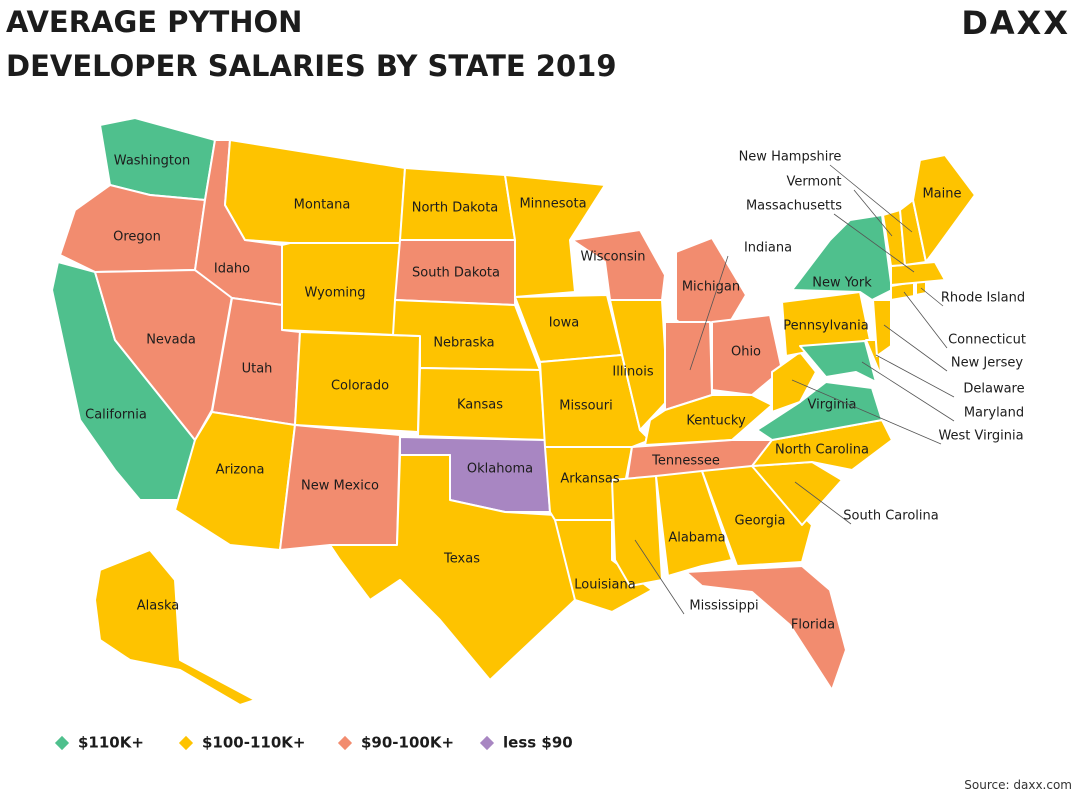  I want to click on state-label: Alabama, so click(696, 538).